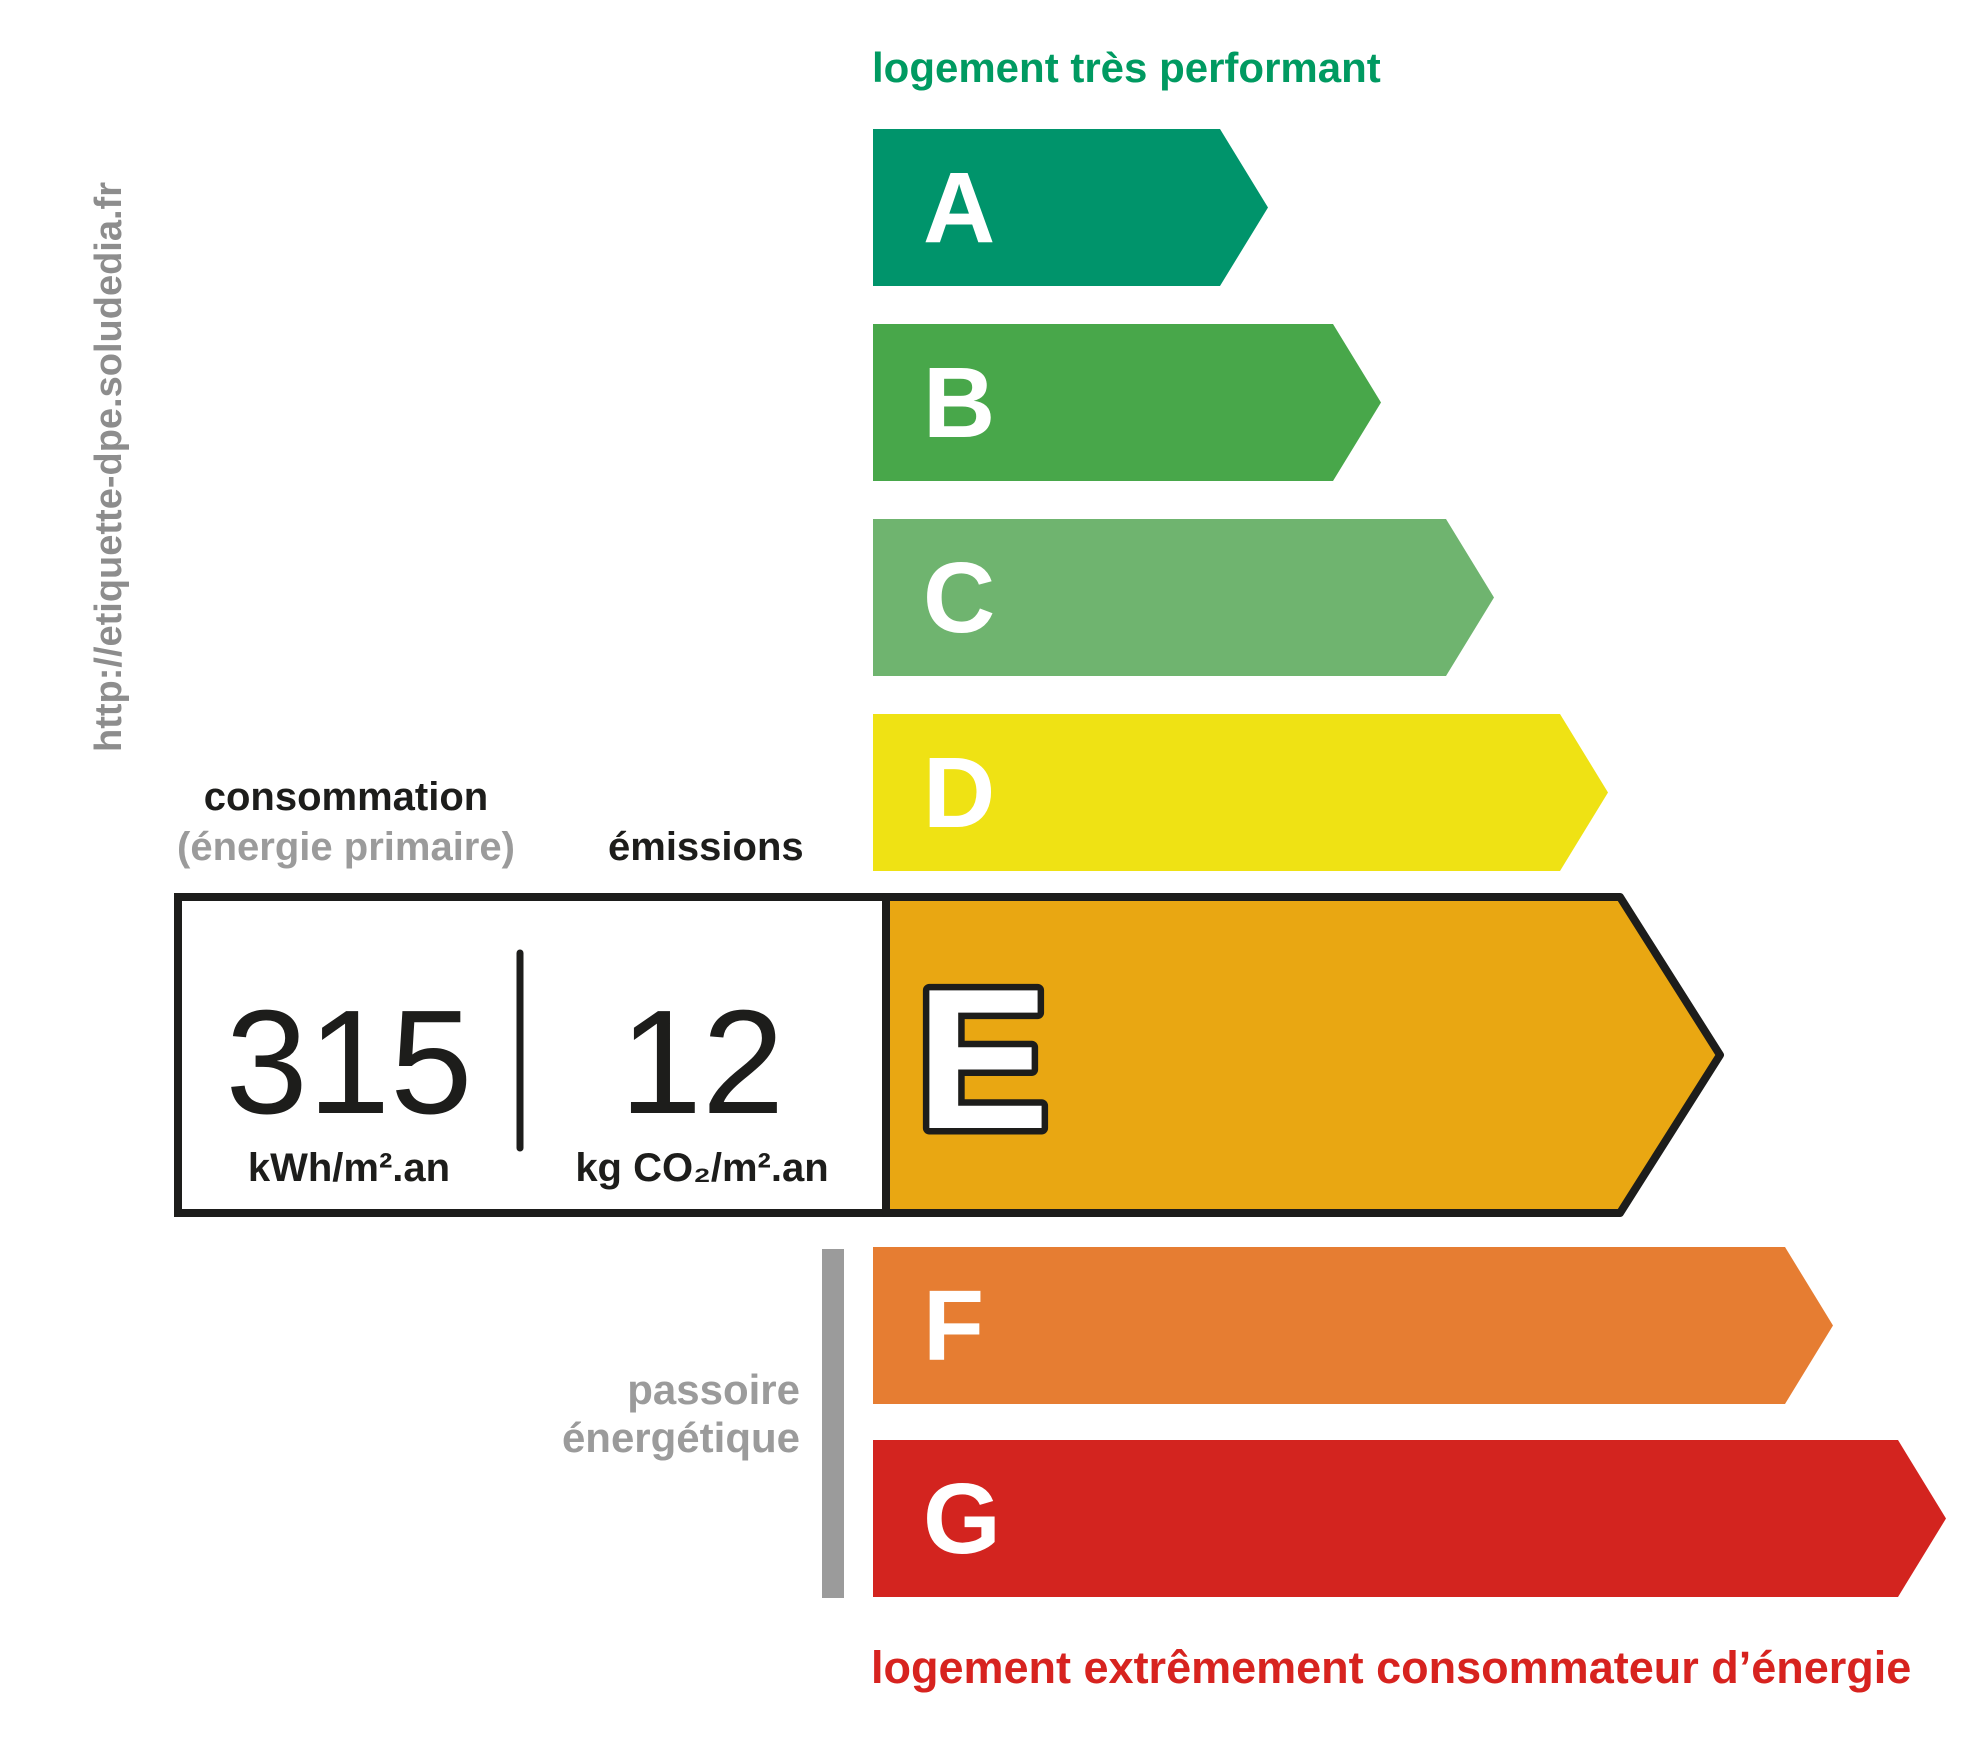 The width and height of the screenshot is (1964, 1748). What do you see at coordinates (959, 597) in the screenshot?
I see `grade-letter-c: C` at bounding box center [959, 597].